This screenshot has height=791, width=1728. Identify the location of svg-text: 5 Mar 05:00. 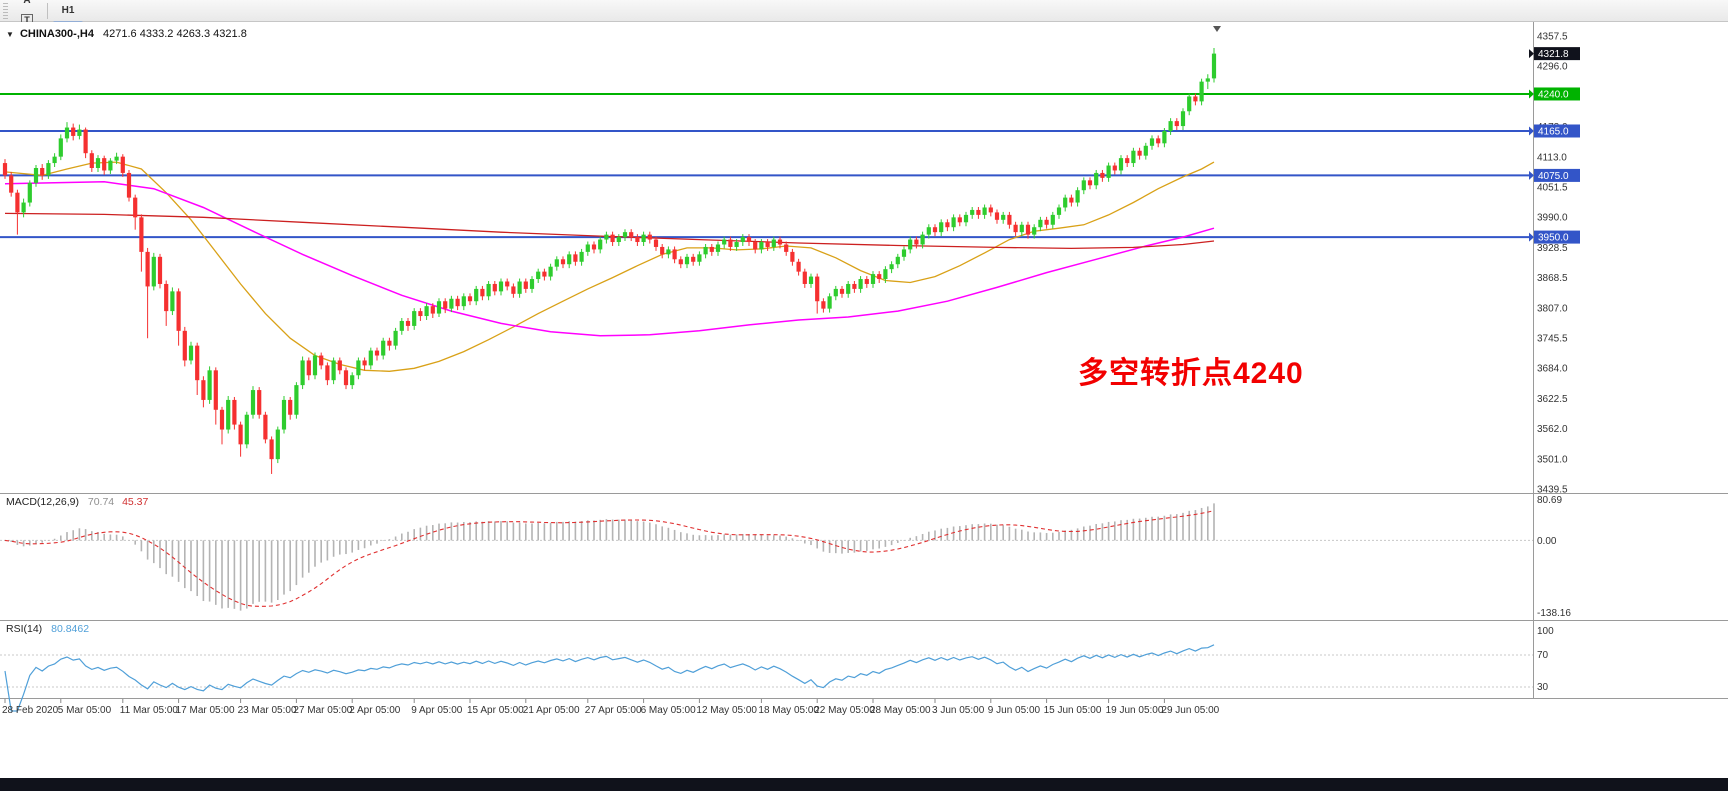
(85, 710).